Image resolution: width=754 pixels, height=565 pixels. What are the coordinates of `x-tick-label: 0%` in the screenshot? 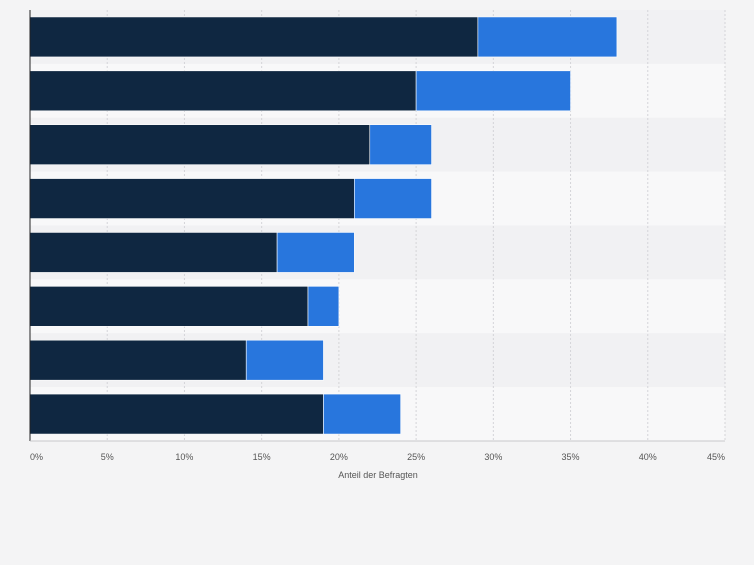 It's located at (36, 457).